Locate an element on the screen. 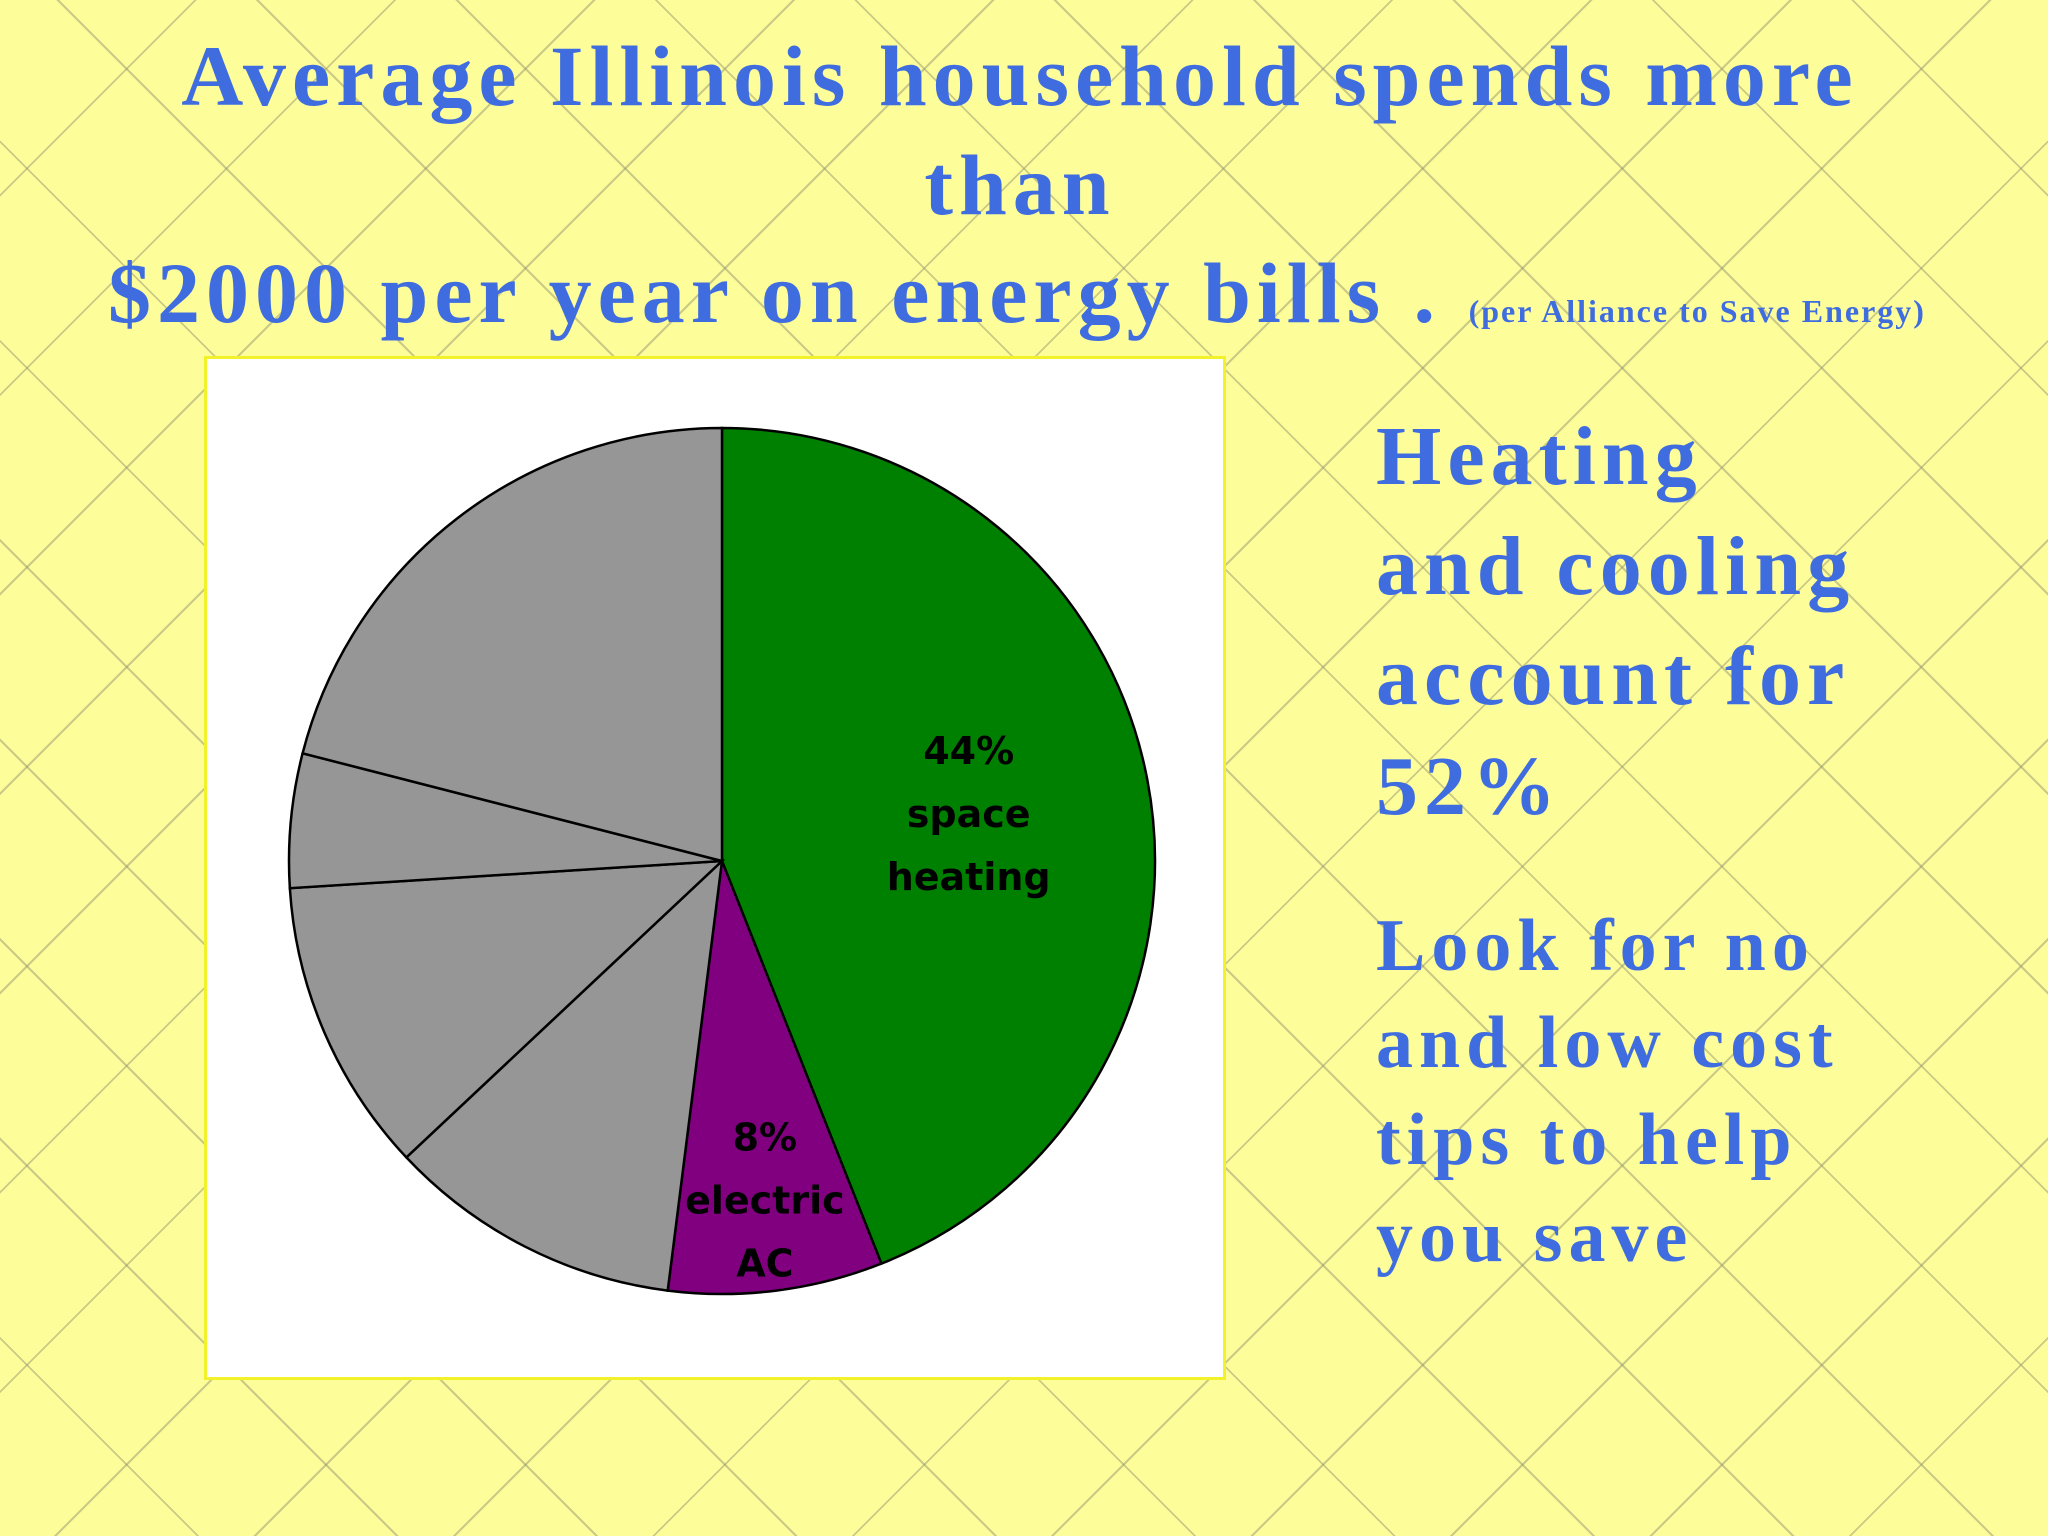 The image size is (2048, 1536). pie-slice-1-label: electric is located at coordinates (765, 1200).